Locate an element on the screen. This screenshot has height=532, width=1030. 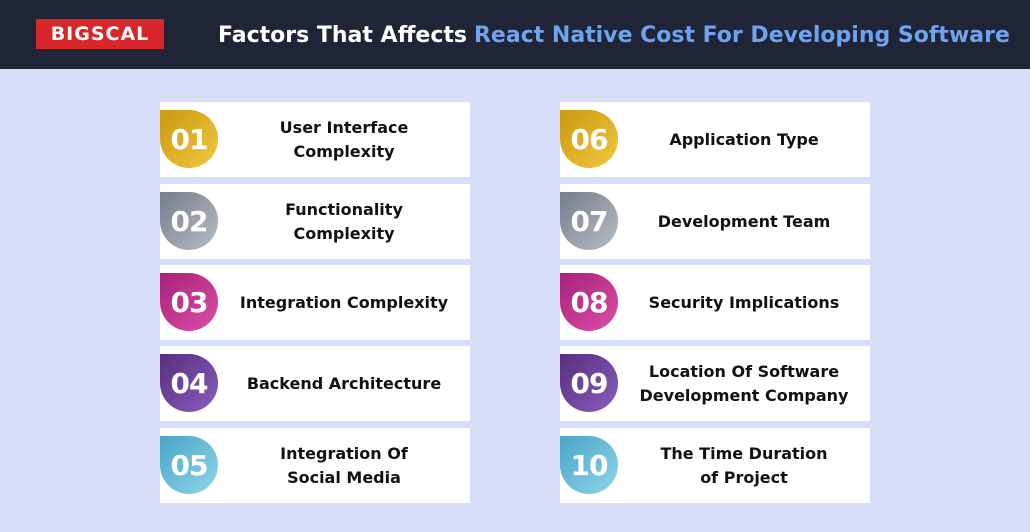
factor-card-04: 04 Backend Architecture is located at coordinates (315, 383).